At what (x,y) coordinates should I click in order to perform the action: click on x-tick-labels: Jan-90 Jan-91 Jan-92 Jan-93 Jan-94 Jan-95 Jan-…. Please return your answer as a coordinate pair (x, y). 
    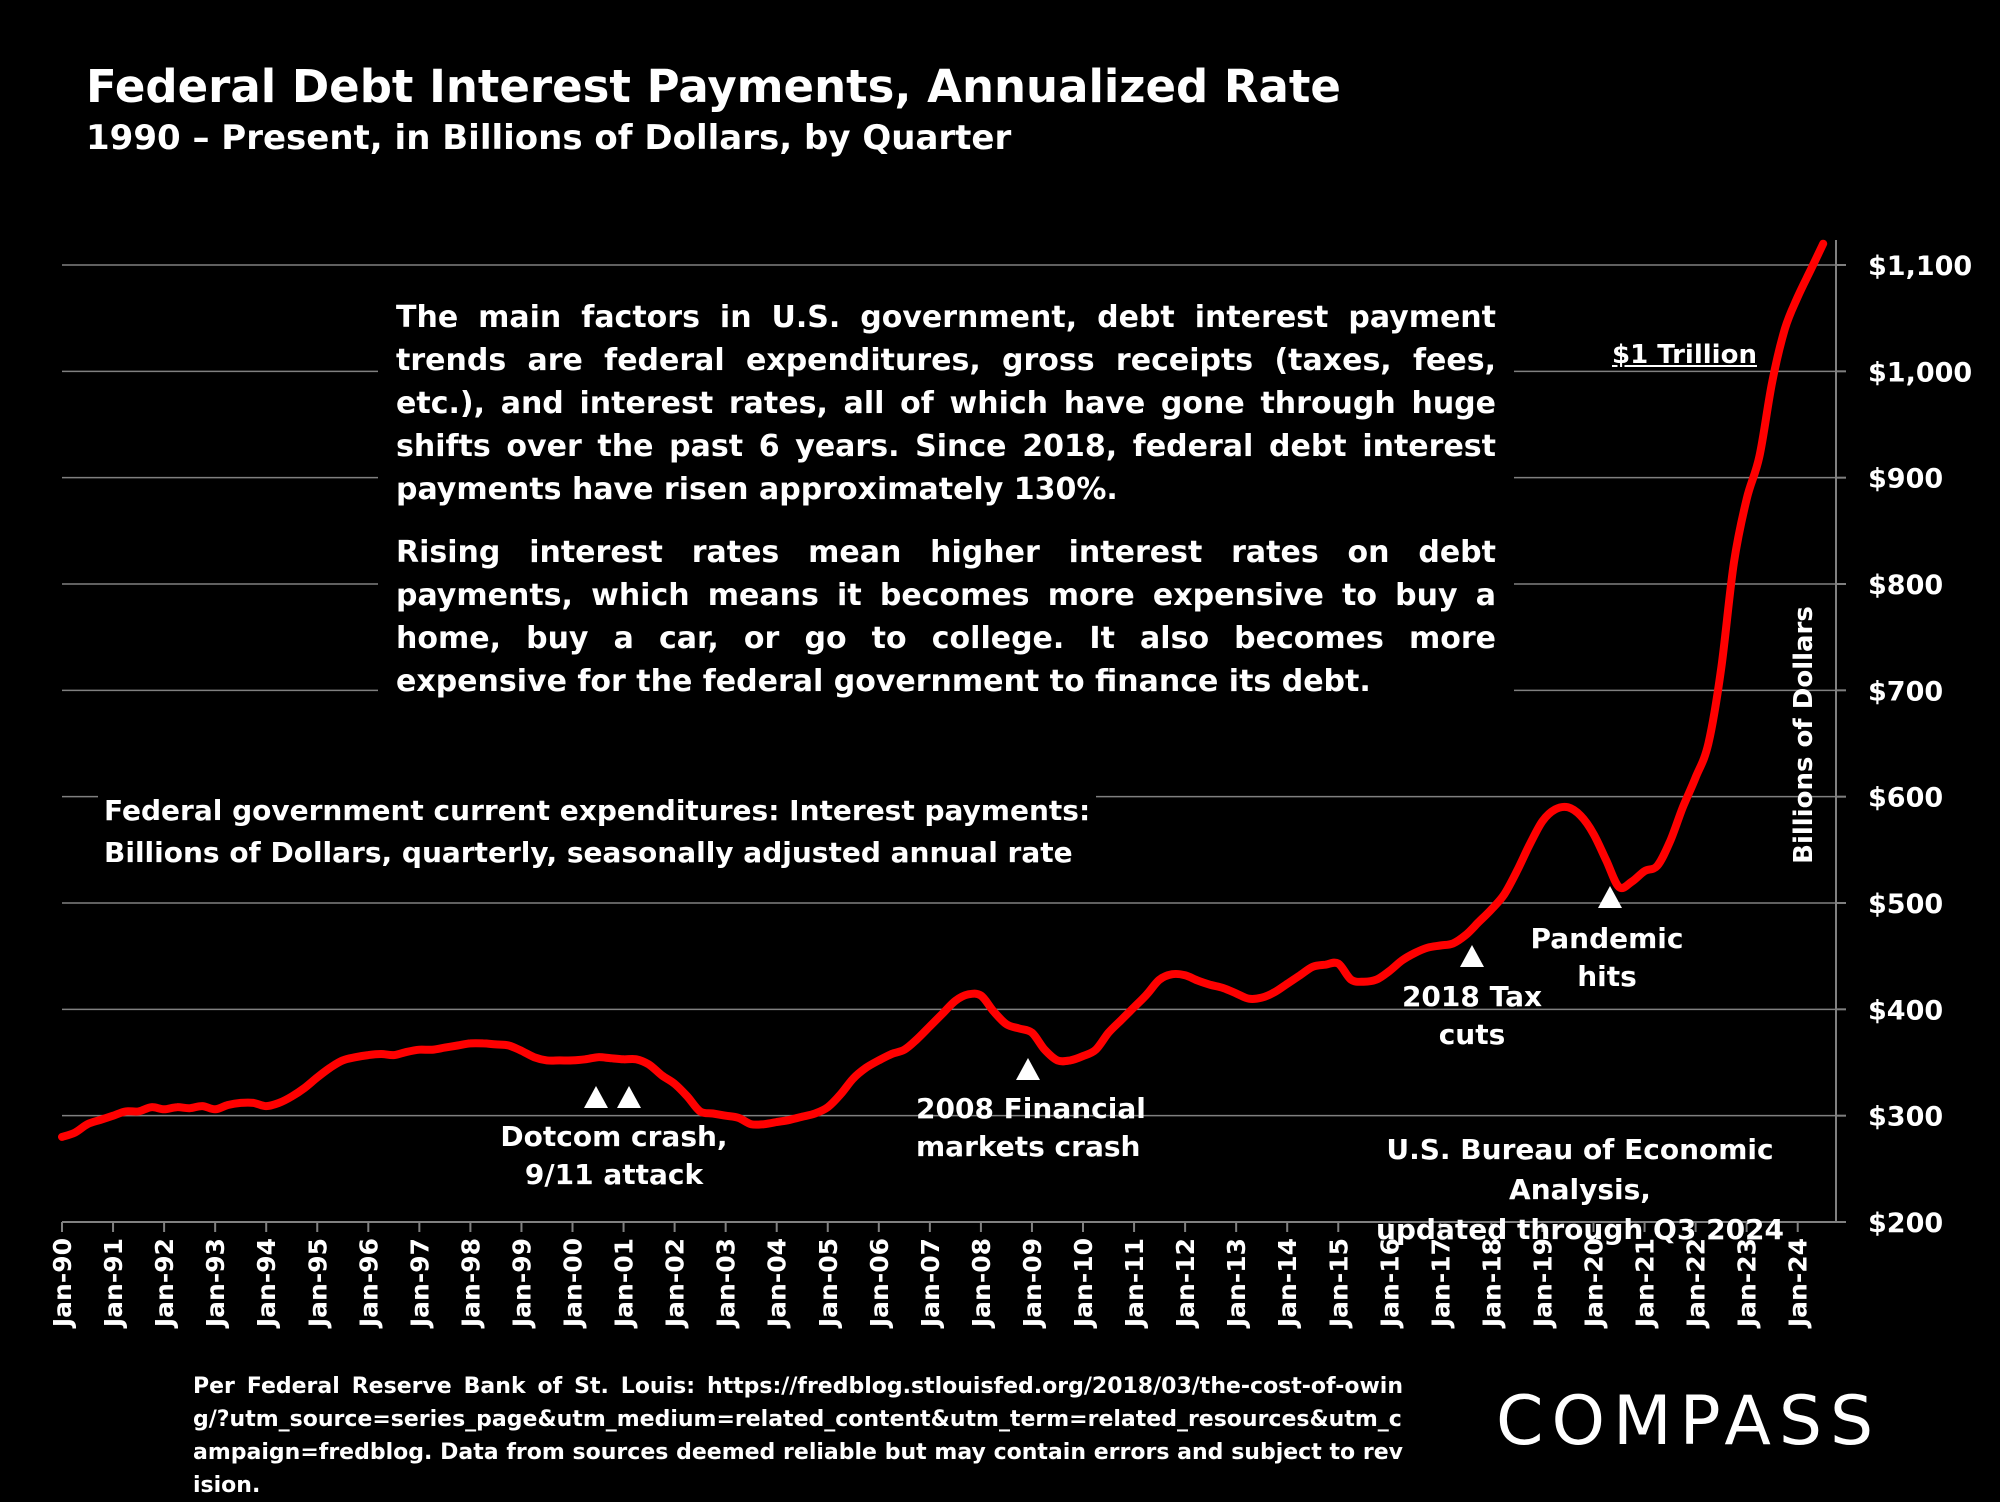
    Looking at the image, I should click on (930, 1275).